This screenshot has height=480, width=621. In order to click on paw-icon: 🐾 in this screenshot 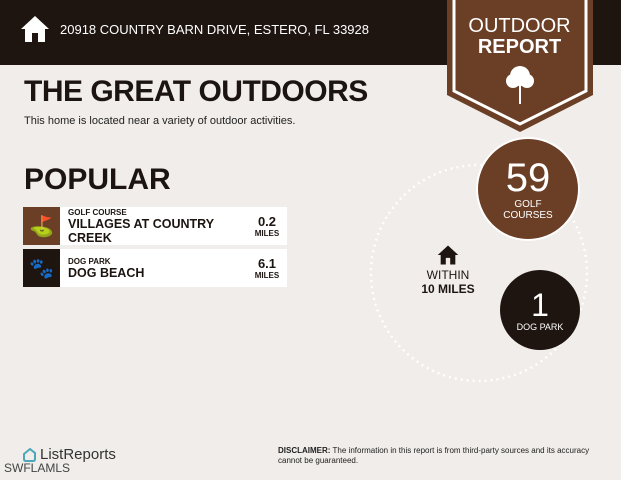, I will do `click(41, 268)`.